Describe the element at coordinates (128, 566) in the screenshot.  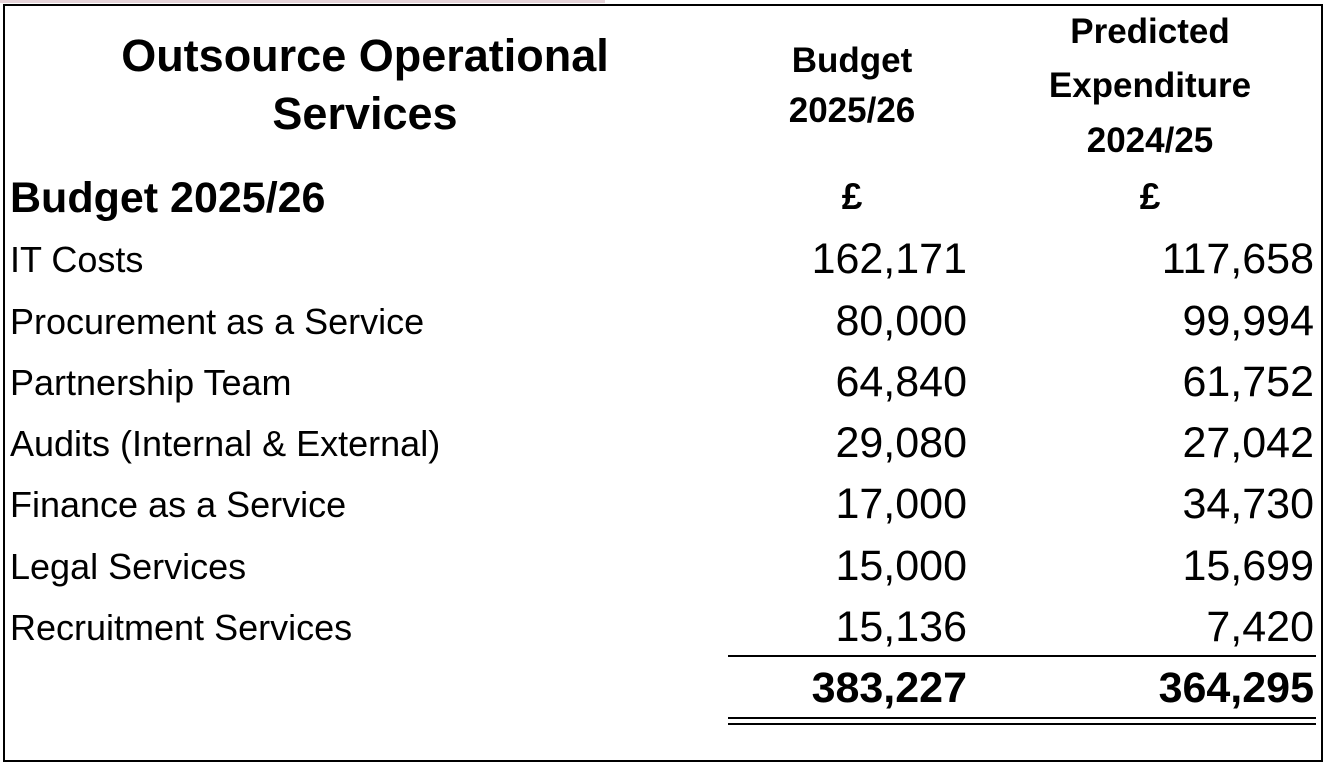
I see `row-label-legal: Legal Services` at that location.